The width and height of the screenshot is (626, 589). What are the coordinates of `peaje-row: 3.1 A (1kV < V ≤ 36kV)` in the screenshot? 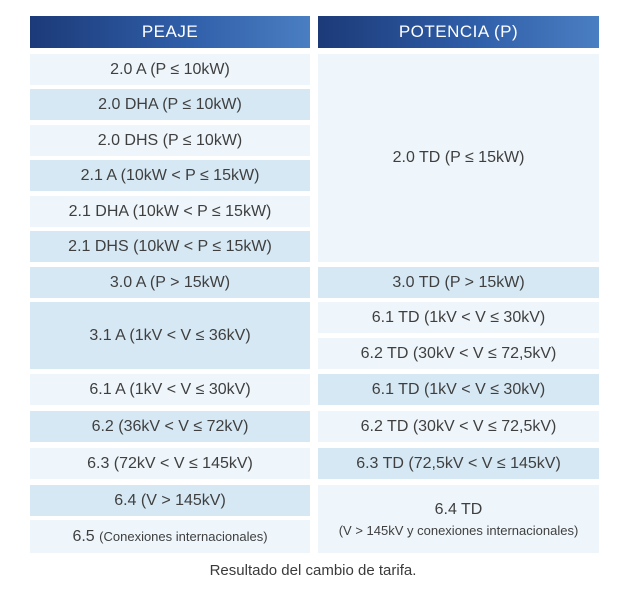 It's located at (170, 335).